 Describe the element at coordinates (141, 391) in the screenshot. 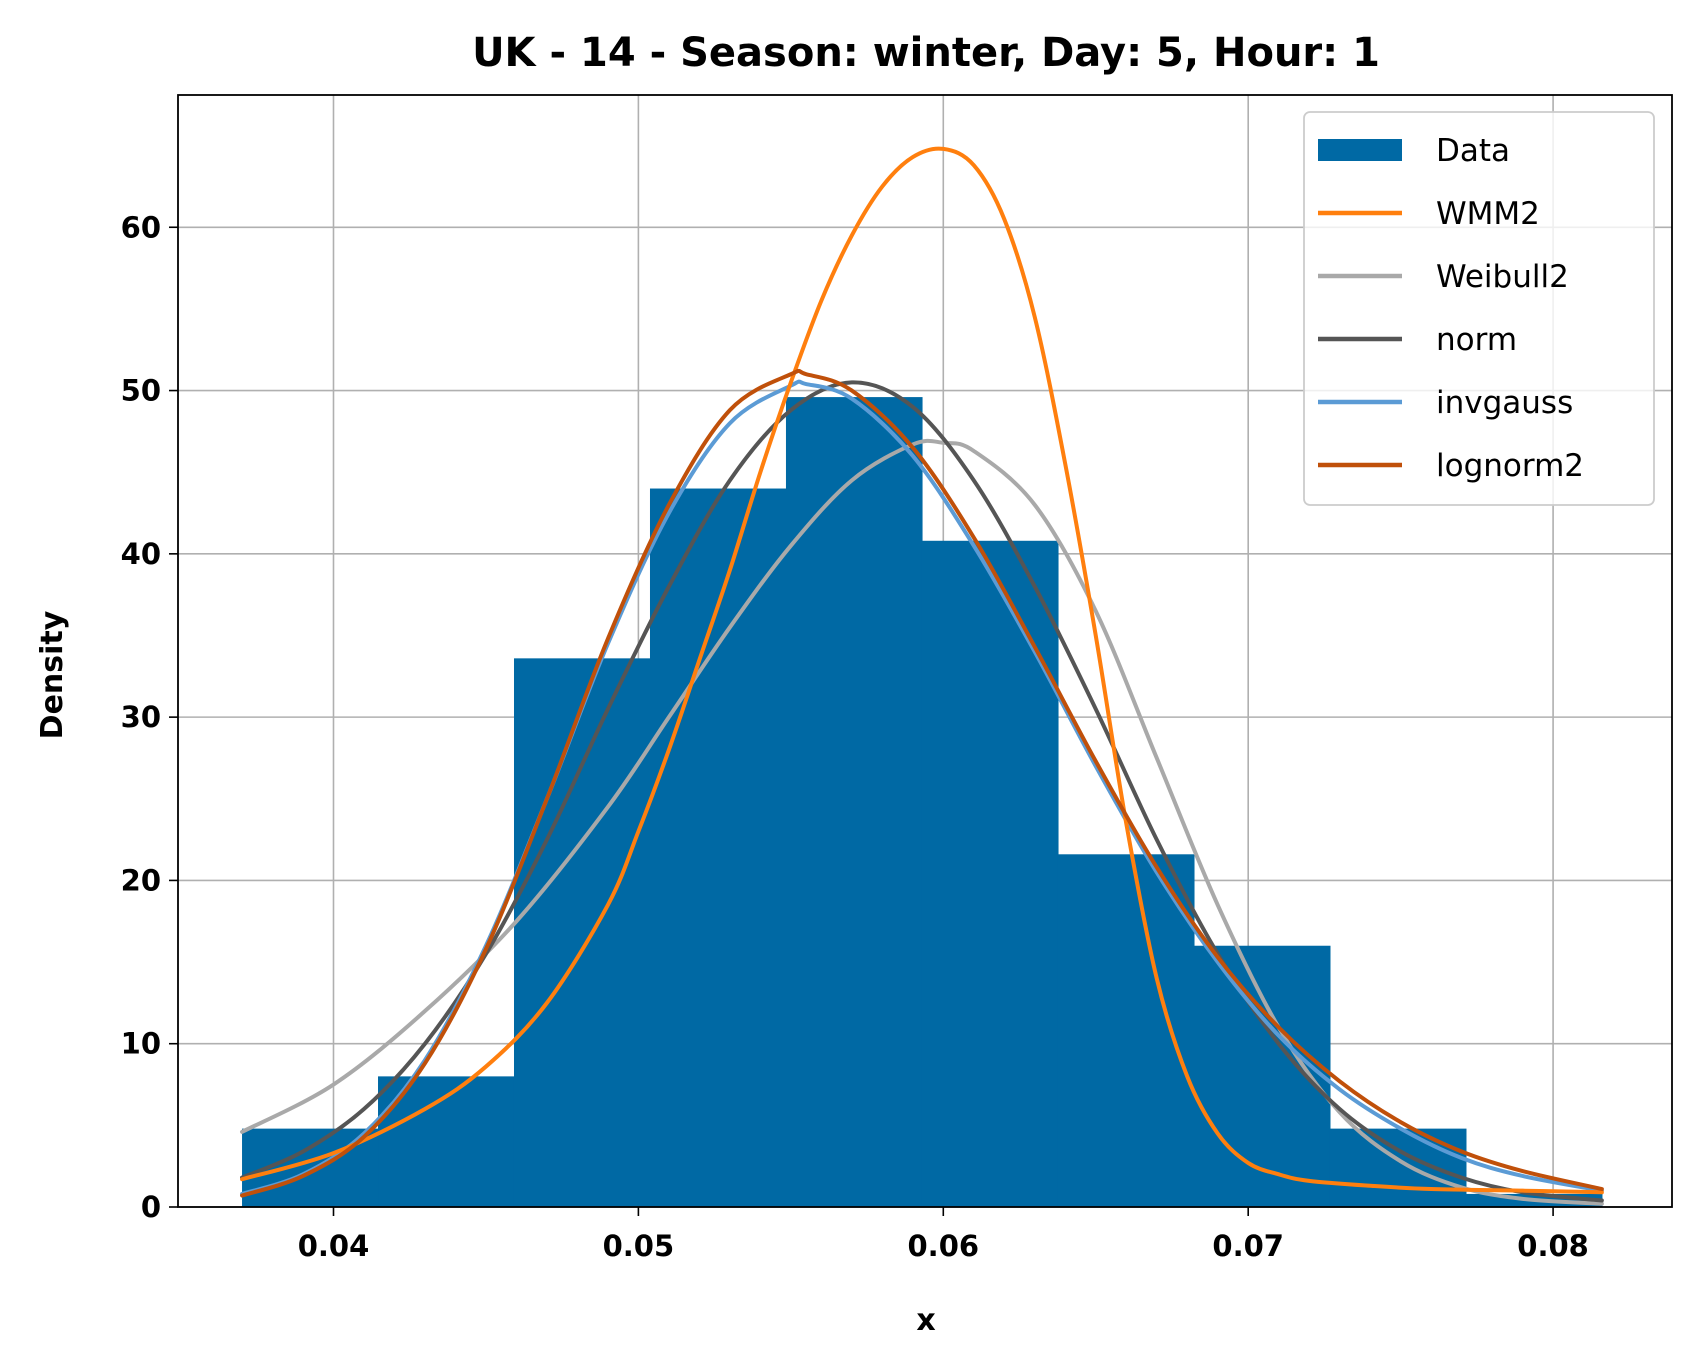

I see `y-tick-label: 50` at that location.